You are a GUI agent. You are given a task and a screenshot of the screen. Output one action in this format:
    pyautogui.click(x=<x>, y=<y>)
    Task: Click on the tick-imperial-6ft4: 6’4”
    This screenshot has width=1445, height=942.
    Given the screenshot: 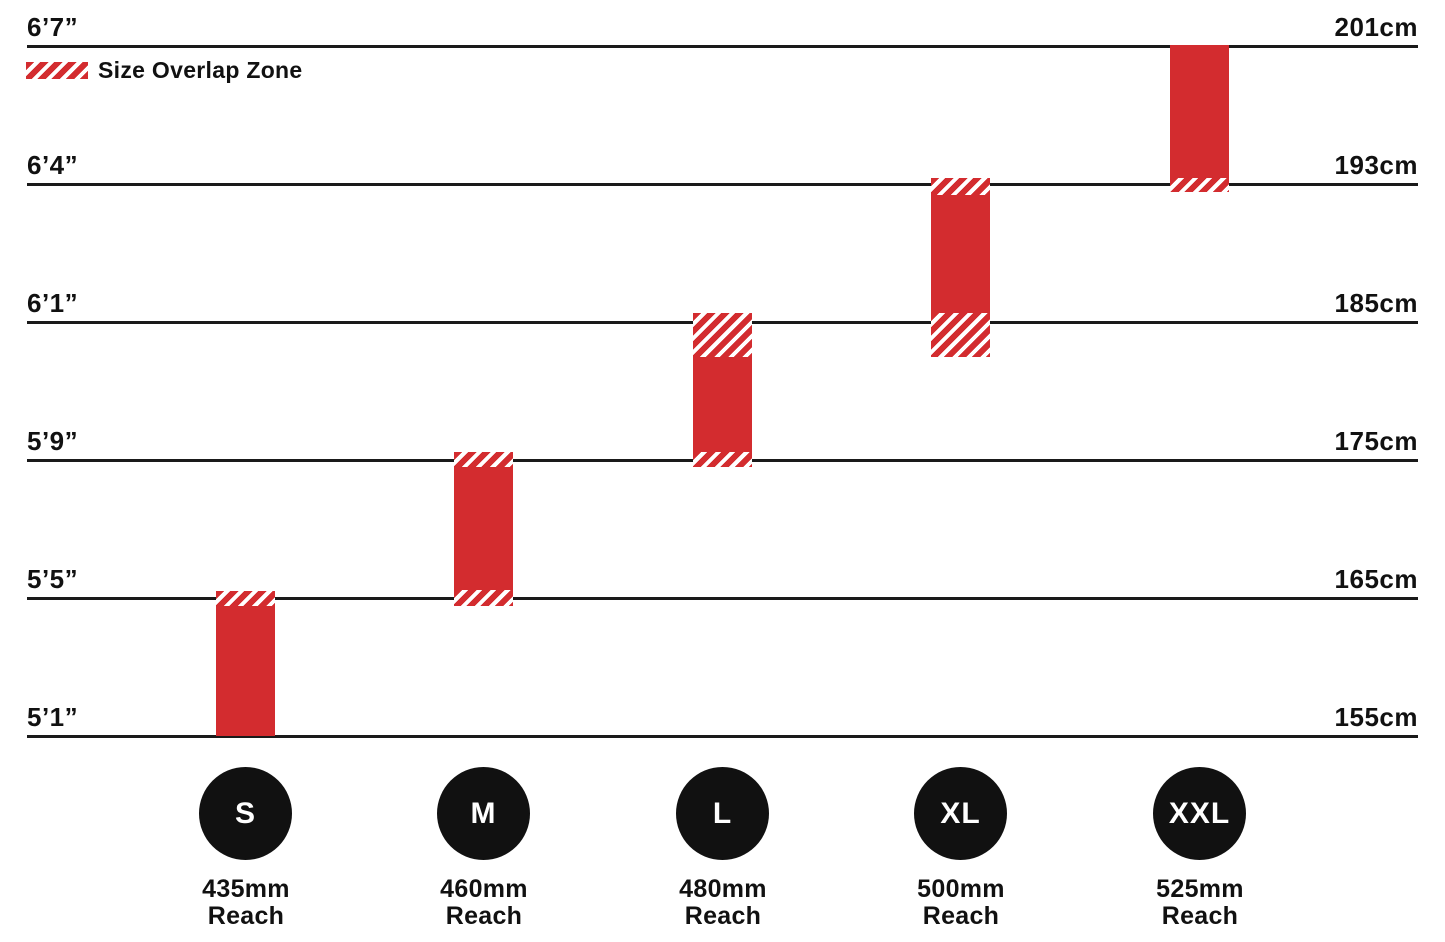 What is the action you would take?
    pyautogui.click(x=53, y=165)
    